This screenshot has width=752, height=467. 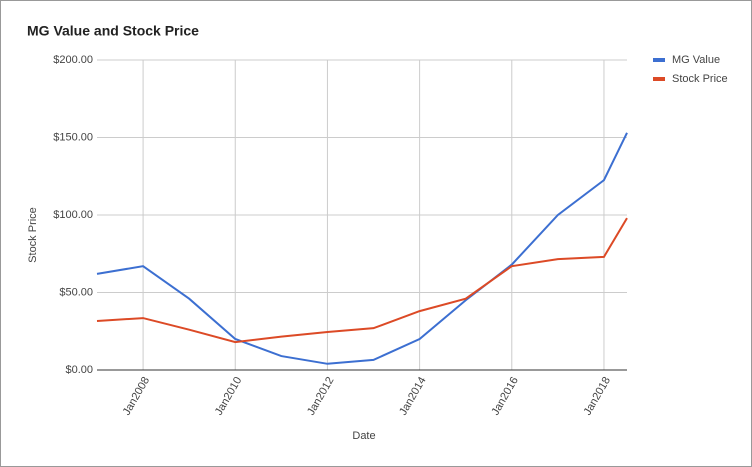 I want to click on y-tick-label: $200.00, so click(x=73, y=60).